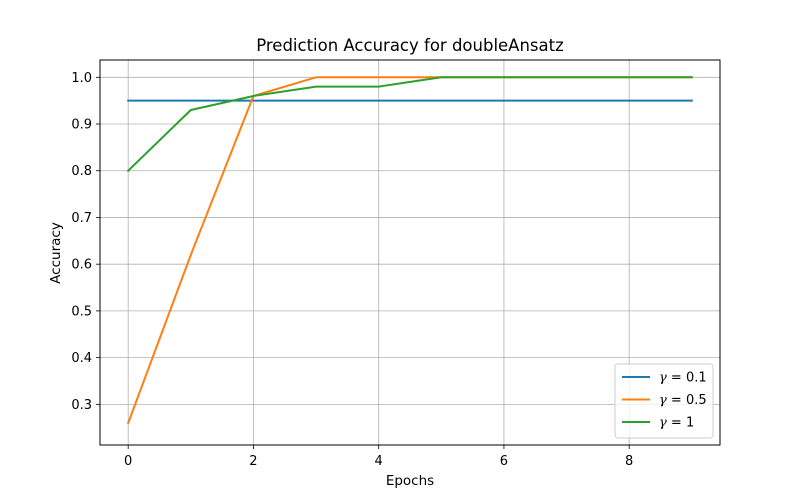  I want to click on y-tick-label: 0.7, so click(81, 218).